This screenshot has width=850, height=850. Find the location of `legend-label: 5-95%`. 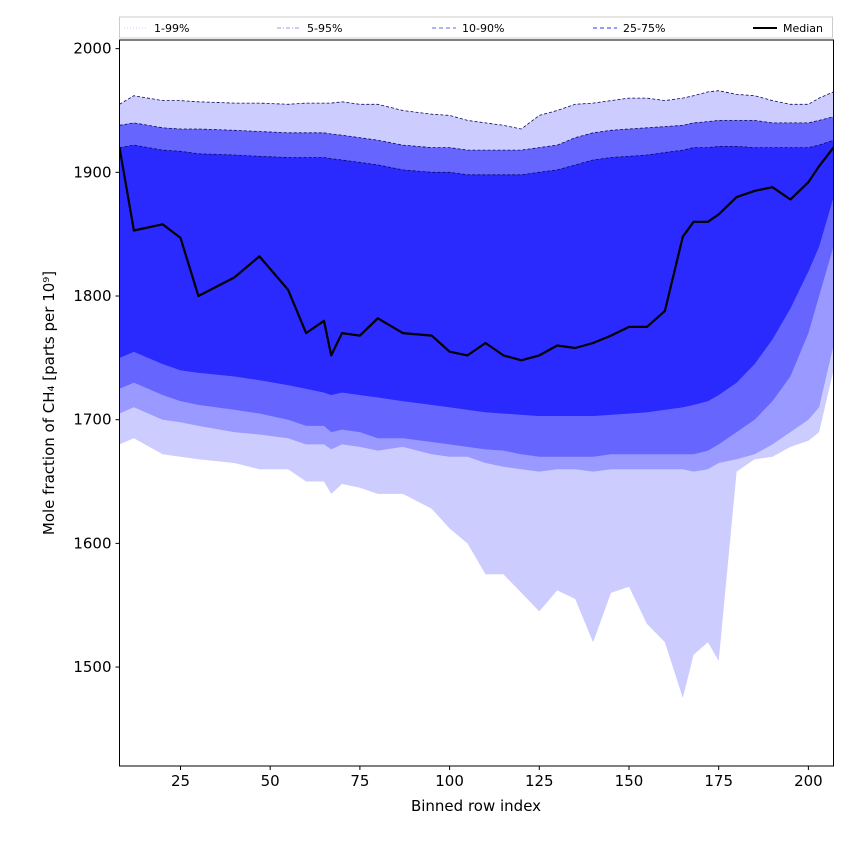

legend-label: 5-95% is located at coordinates (324, 28).